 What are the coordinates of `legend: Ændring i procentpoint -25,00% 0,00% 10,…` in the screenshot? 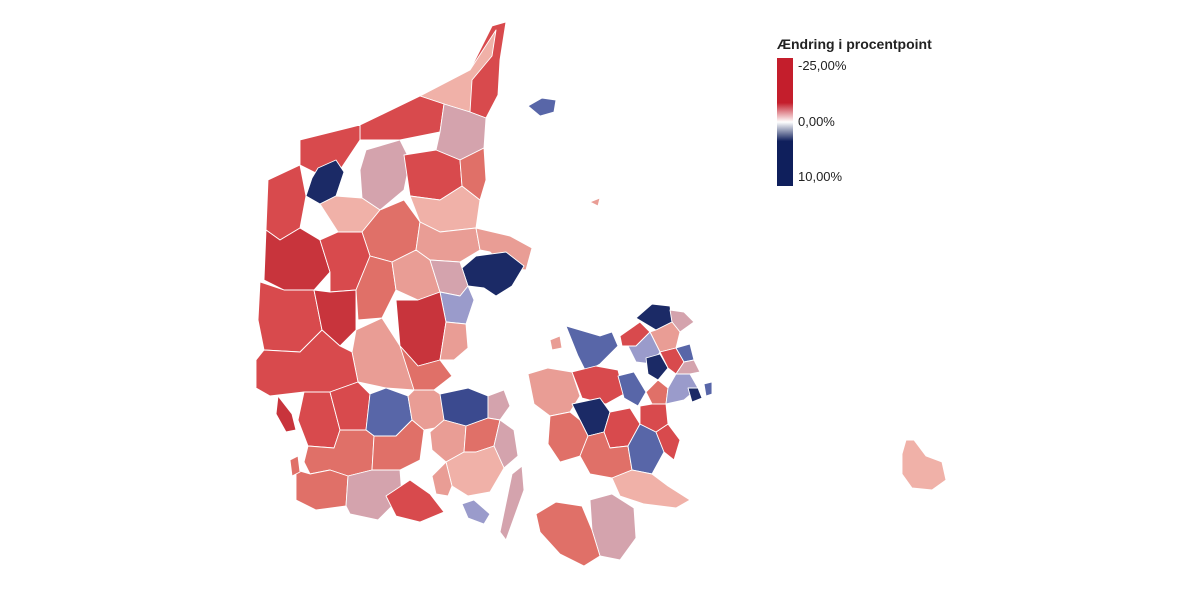 It's located at (854, 111).